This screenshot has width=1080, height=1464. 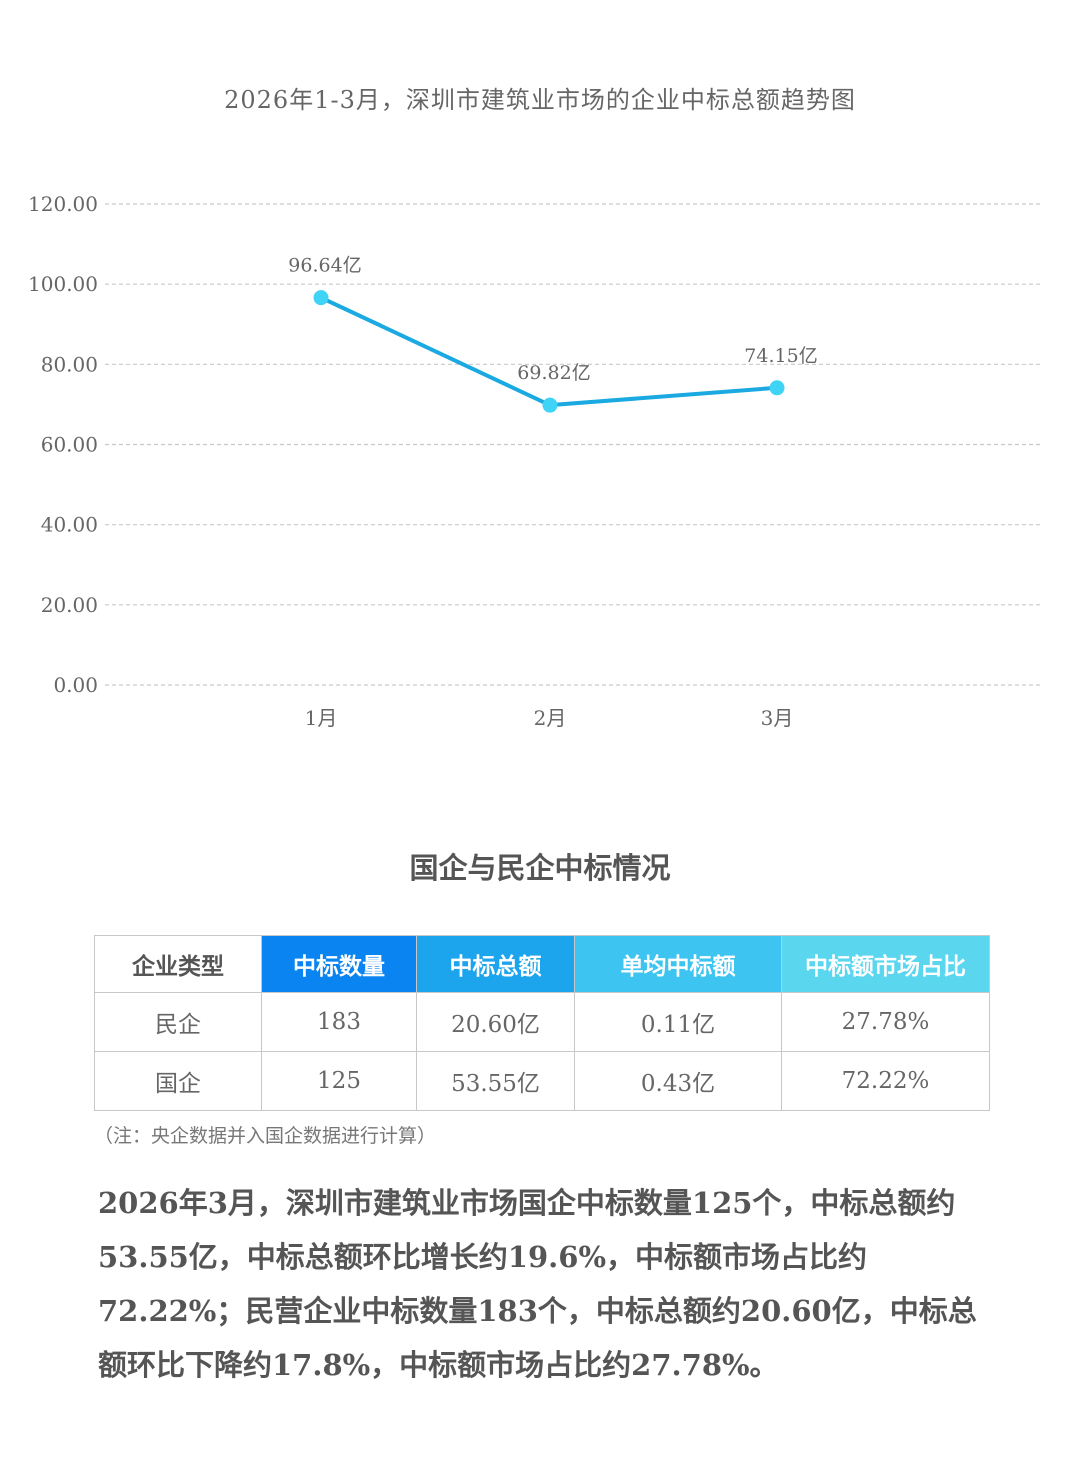 I want to click on table-cell: 72.22%, so click(x=885, y=1081).